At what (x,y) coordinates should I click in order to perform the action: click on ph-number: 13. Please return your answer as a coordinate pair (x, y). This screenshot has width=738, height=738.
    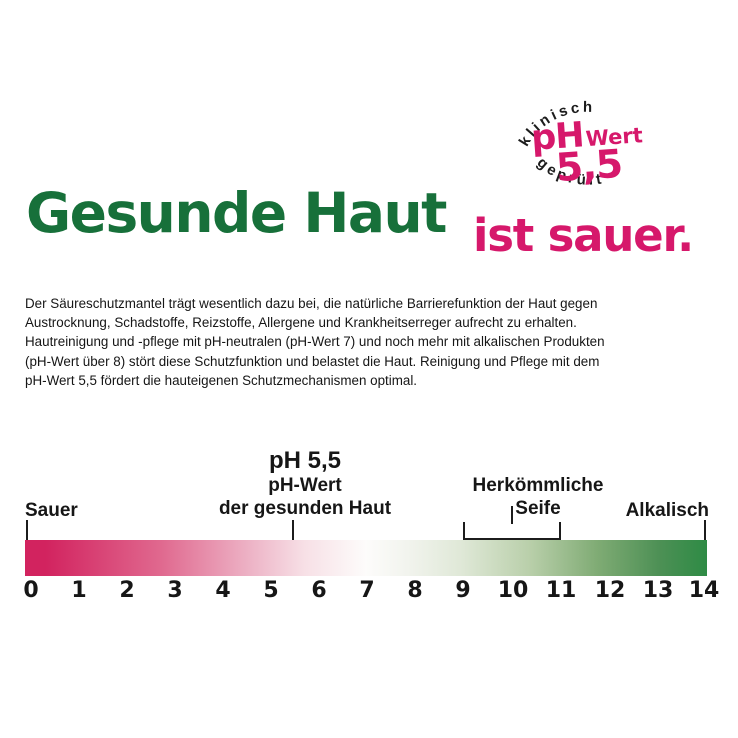
    Looking at the image, I should click on (658, 590).